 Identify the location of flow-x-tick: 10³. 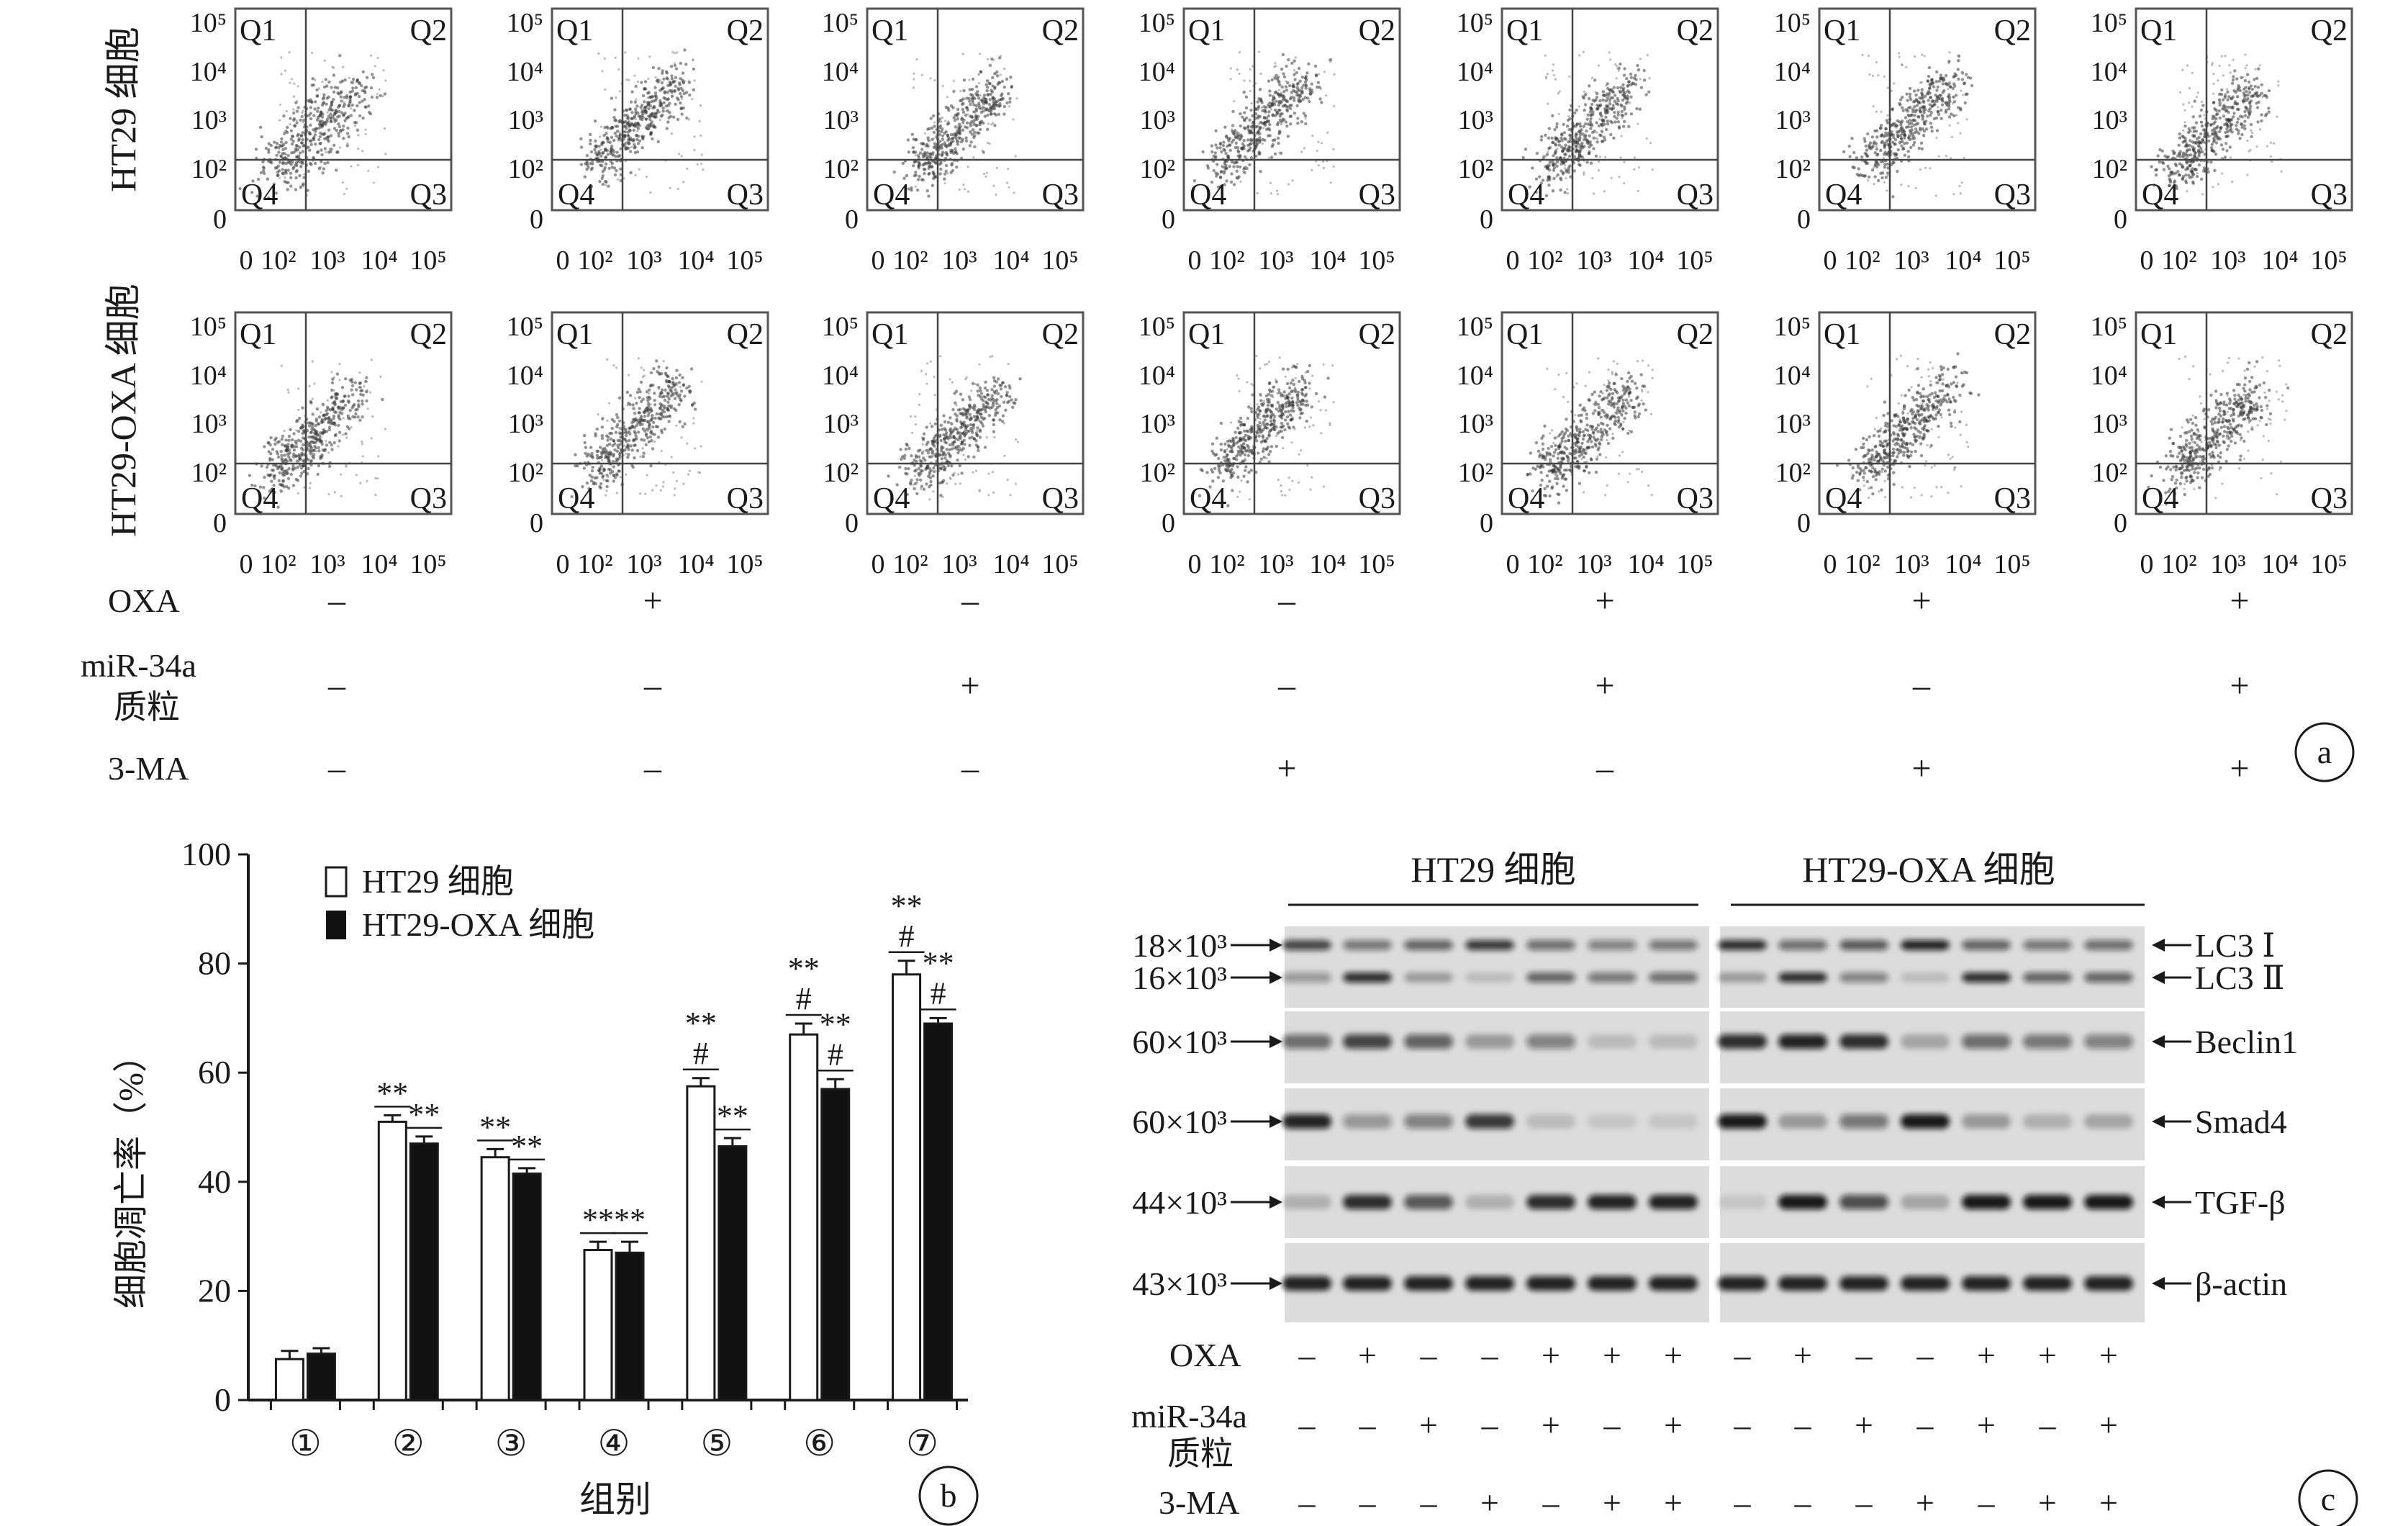
(1911, 260).